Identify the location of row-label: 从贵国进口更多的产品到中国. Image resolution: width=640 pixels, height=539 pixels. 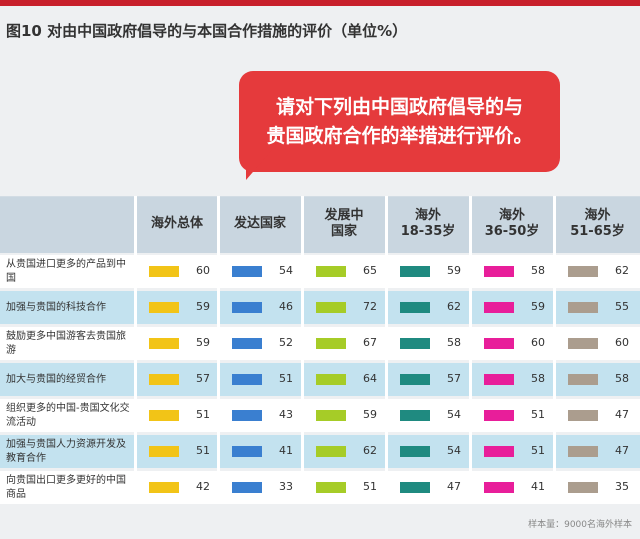
(66, 271).